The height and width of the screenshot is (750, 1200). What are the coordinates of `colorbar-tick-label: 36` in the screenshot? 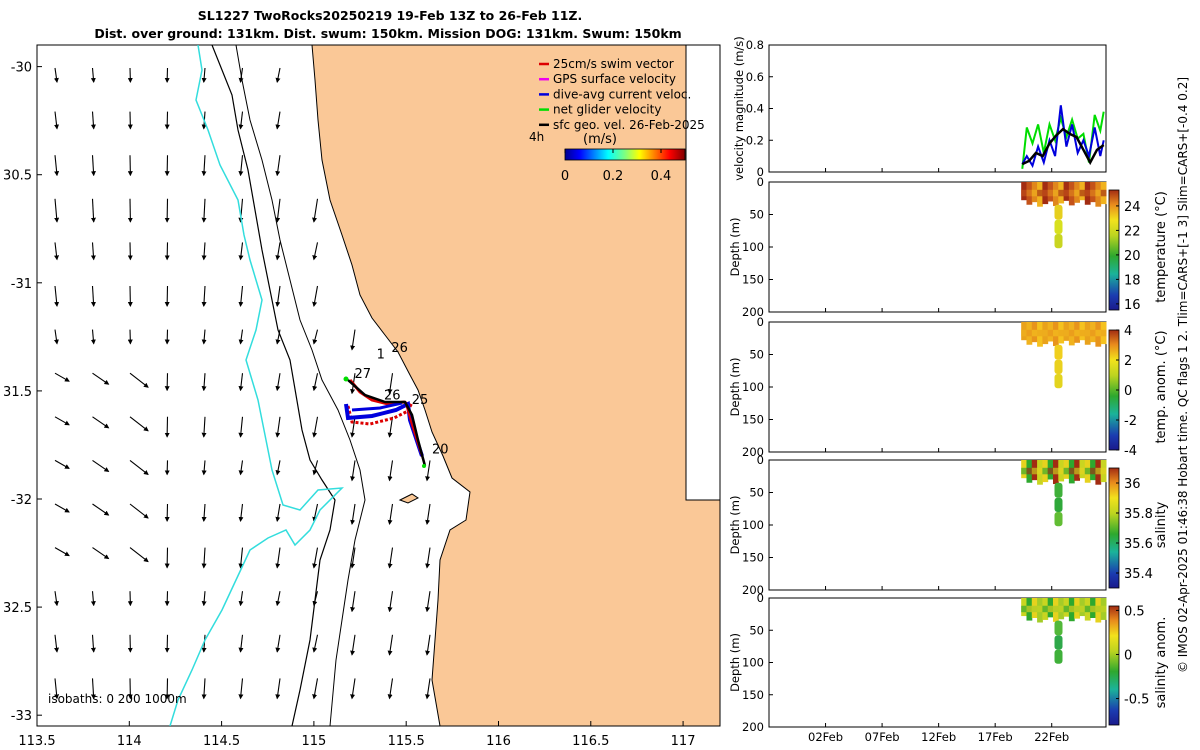 It's located at (1132, 484).